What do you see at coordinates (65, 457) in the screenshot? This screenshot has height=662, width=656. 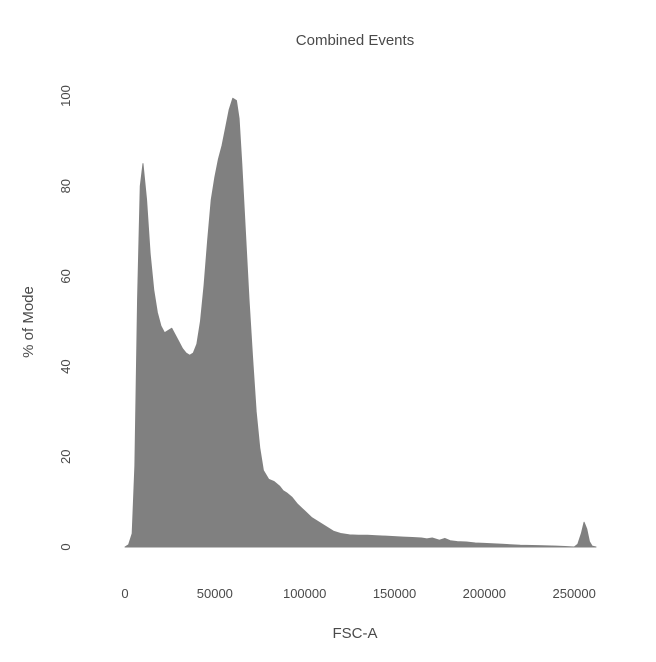 I see `y-tick-label: 20` at bounding box center [65, 457].